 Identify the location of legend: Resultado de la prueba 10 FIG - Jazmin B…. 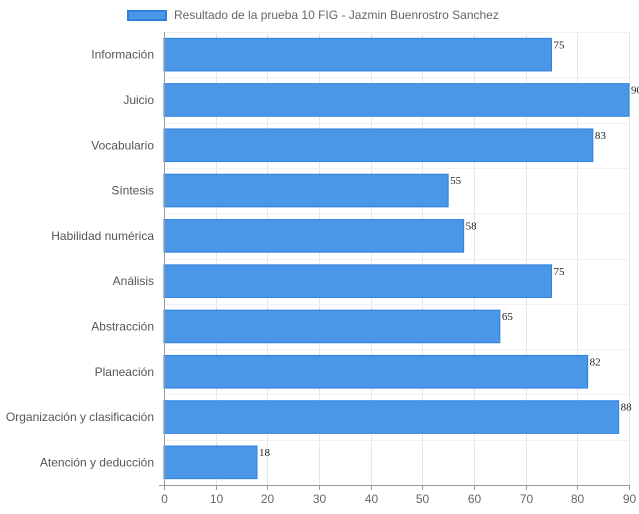
(313, 15).